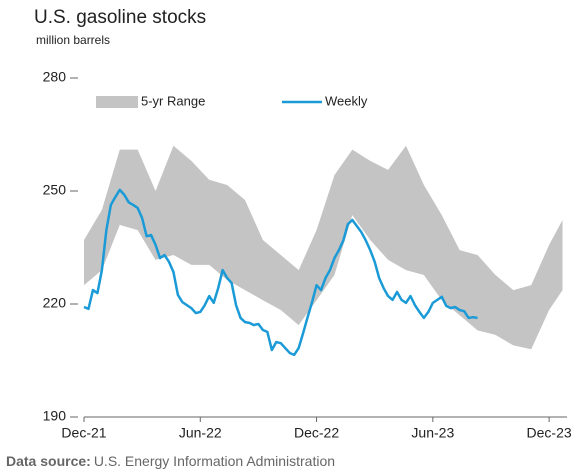 The image size is (579, 472). I want to click on y-tick-label: 280, so click(55, 77).